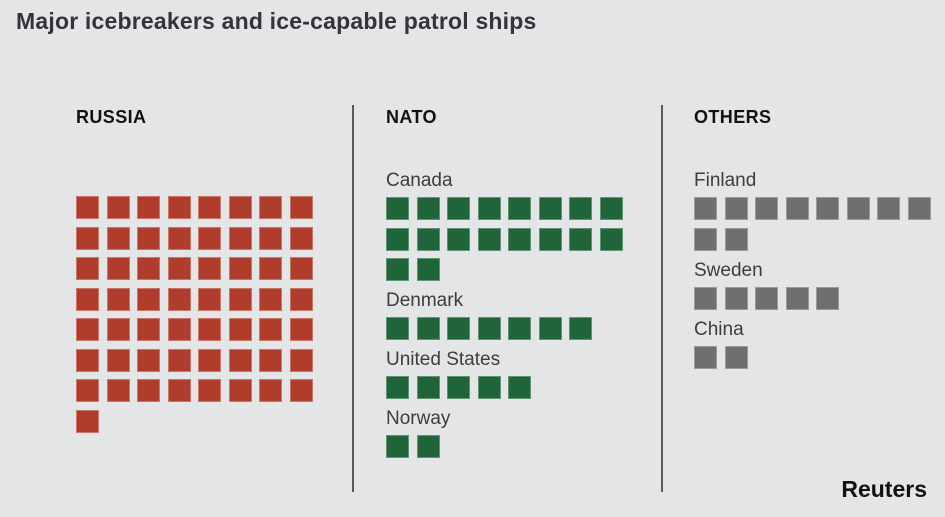  Describe the element at coordinates (443, 359) in the screenshot. I see `country-label: United States` at that location.